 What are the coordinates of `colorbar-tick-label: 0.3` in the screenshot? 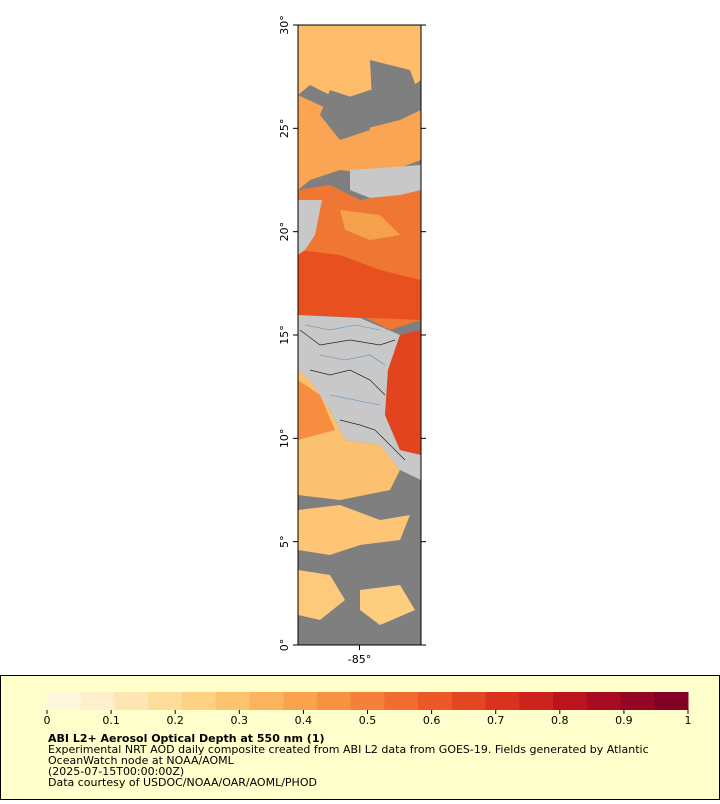 It's located at (240, 720).